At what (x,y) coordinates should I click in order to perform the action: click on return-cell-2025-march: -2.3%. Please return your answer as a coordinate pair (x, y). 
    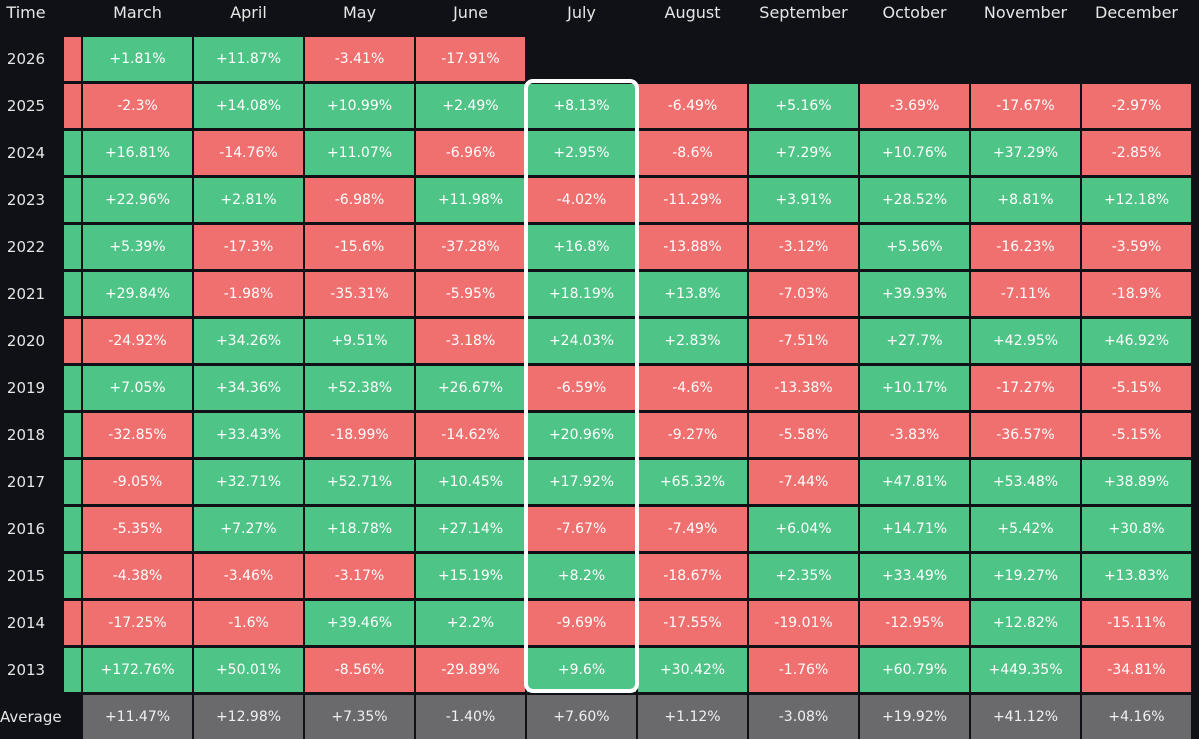
    Looking at the image, I should click on (137, 106).